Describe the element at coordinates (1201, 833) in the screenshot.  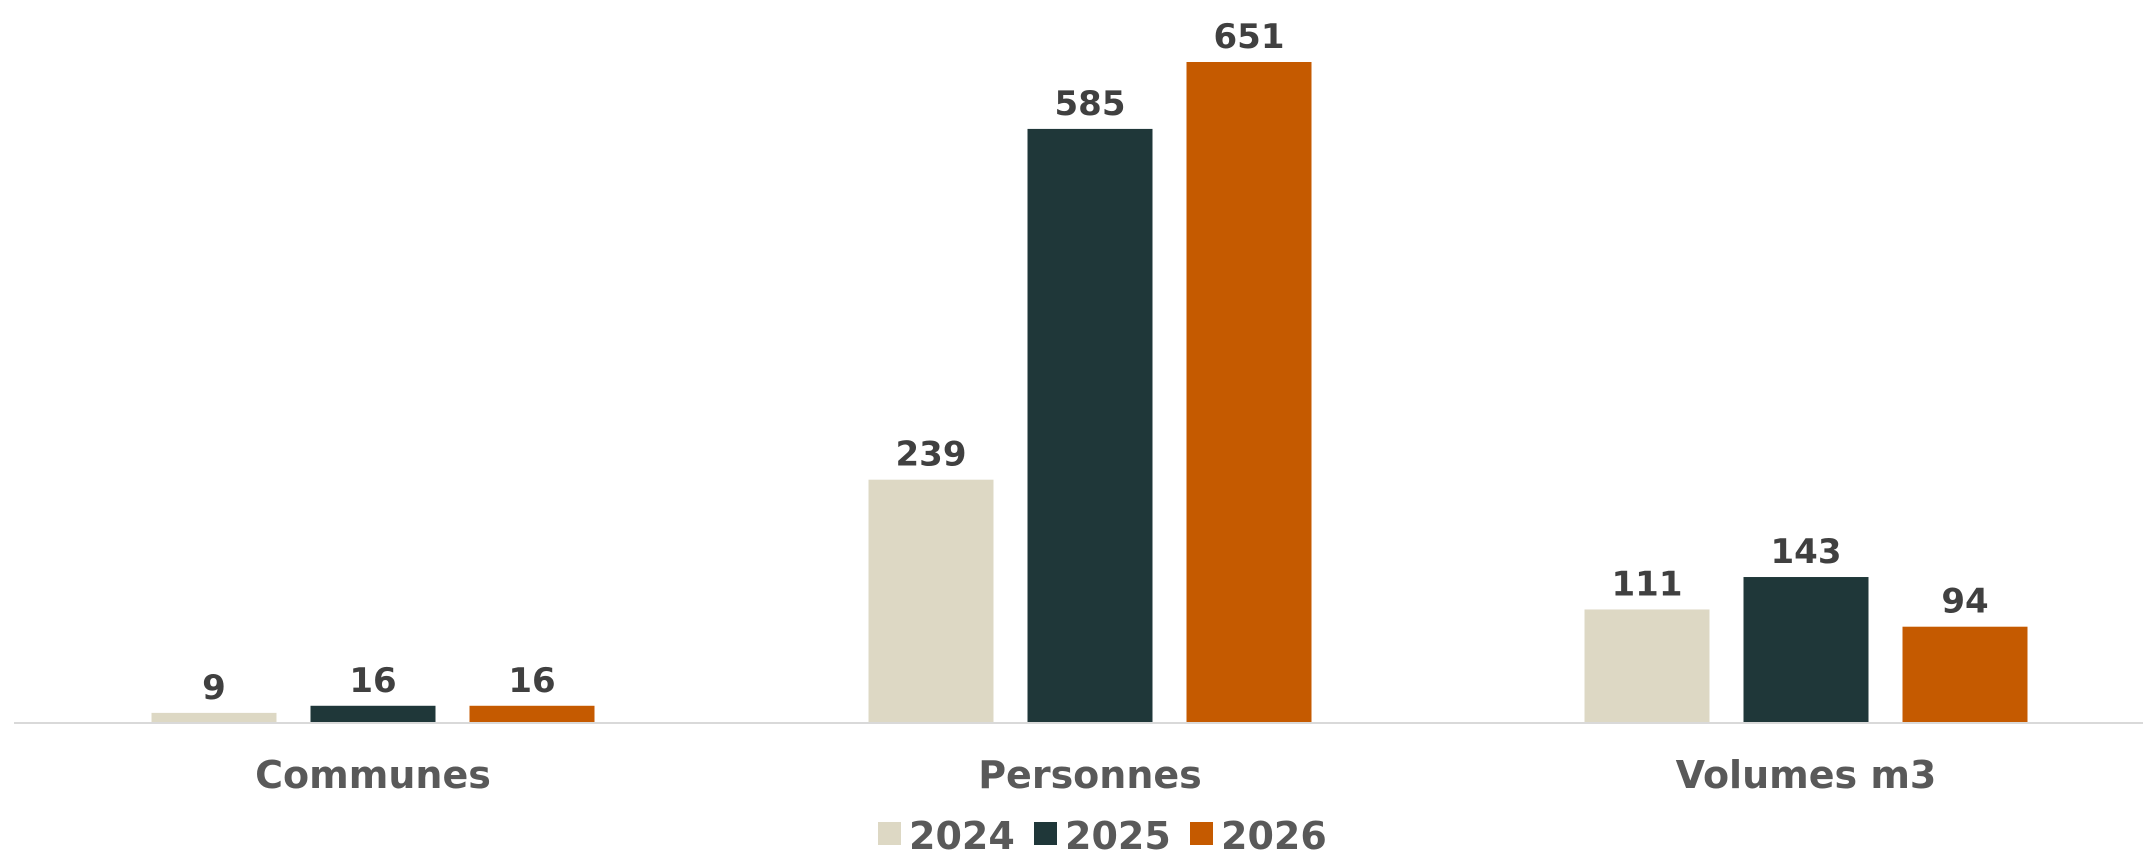
I see `legend-swatch-2026` at that location.